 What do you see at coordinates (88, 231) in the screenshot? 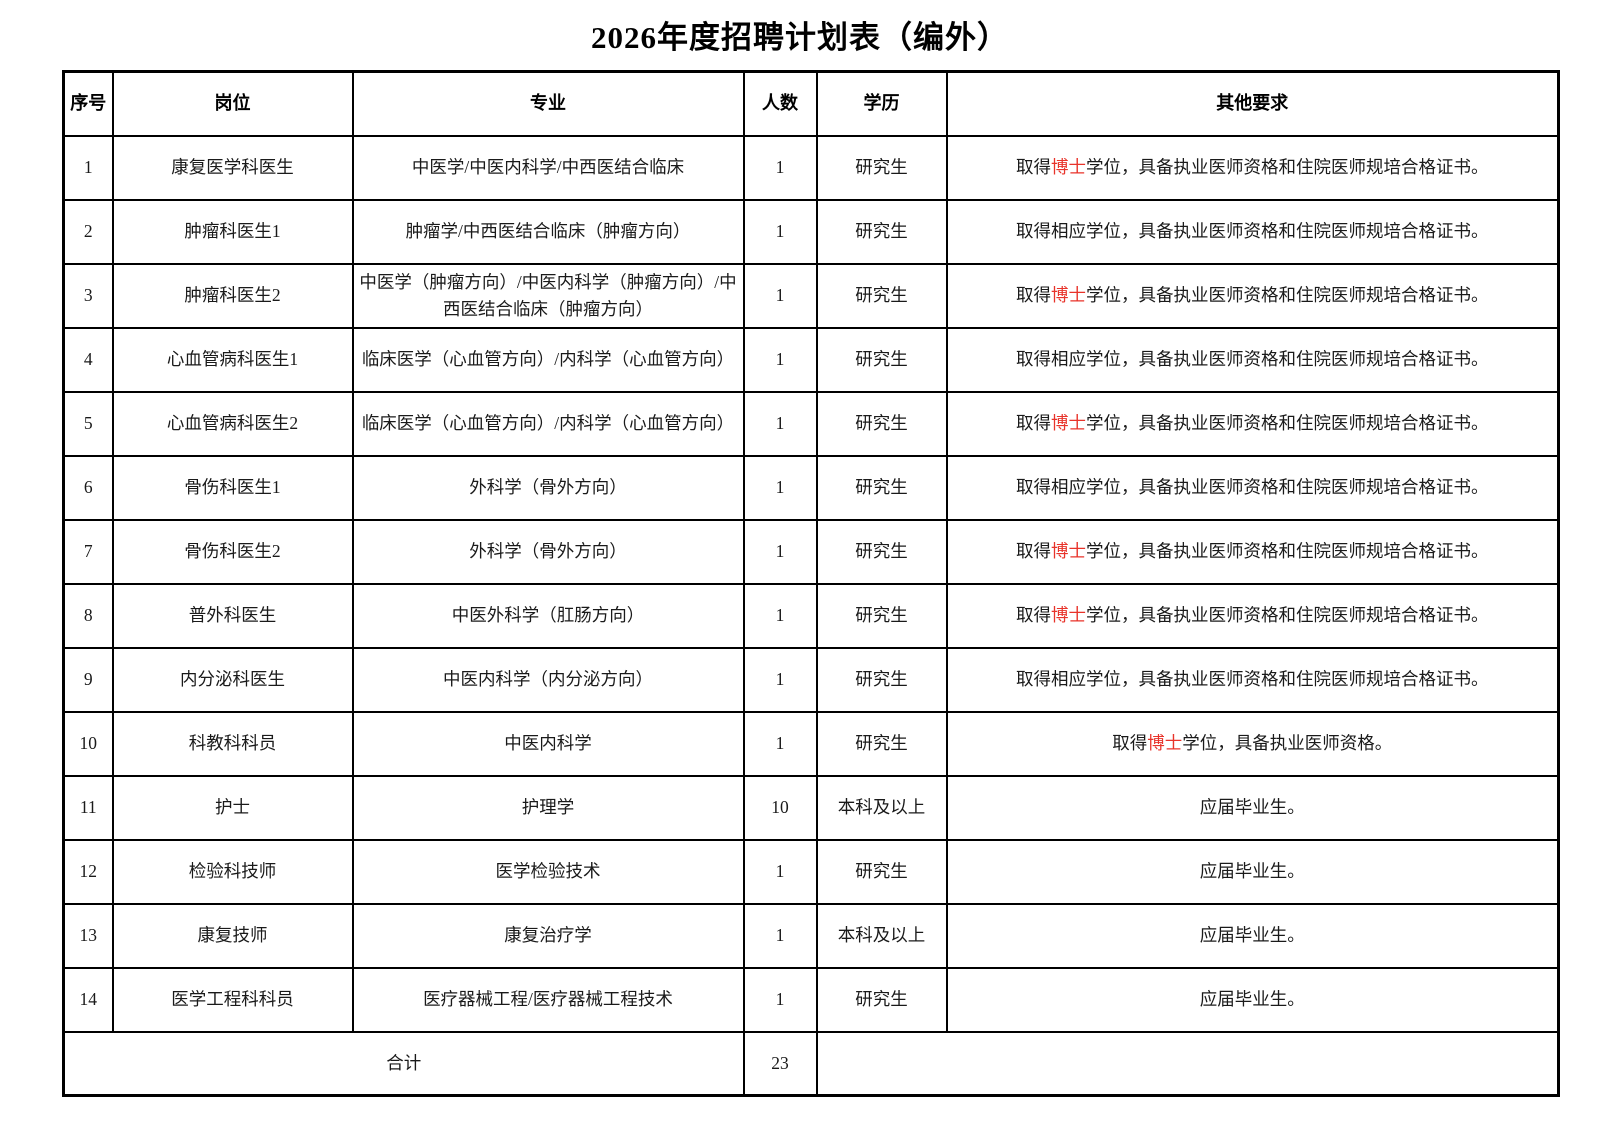
I see `row-no-cell: 2` at bounding box center [88, 231].